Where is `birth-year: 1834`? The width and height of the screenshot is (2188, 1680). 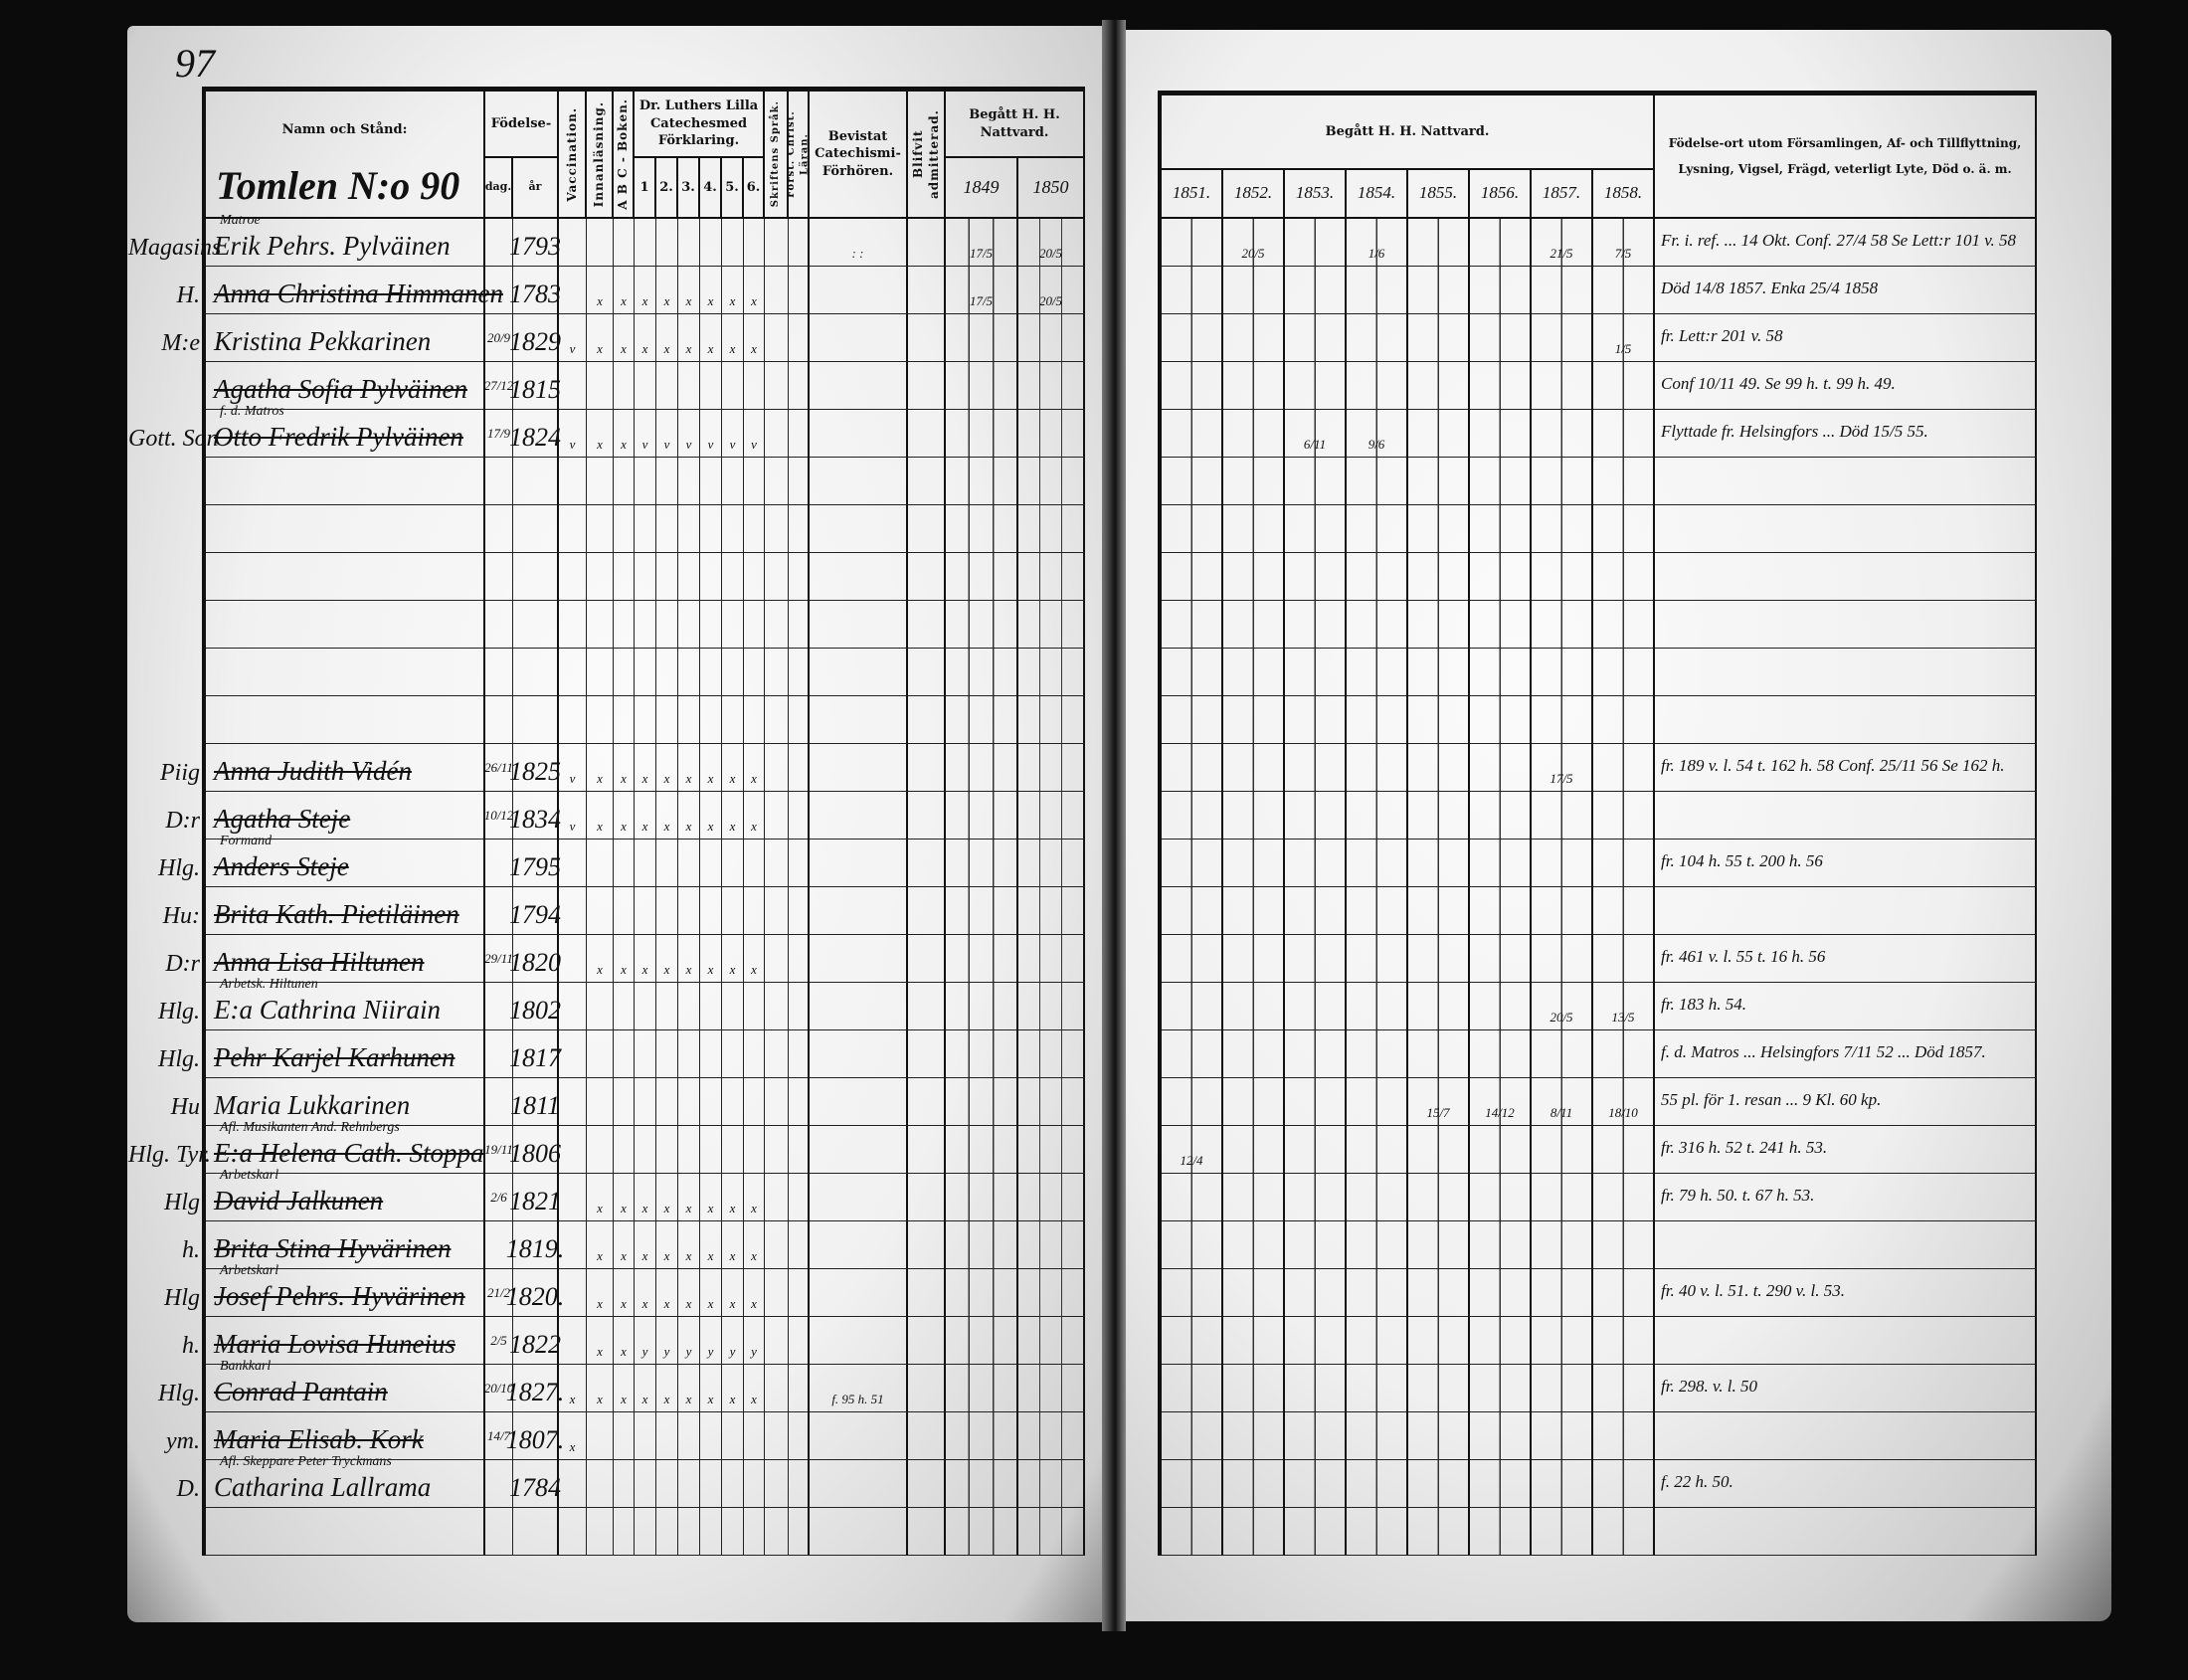 birth-year: 1834 is located at coordinates (535, 816).